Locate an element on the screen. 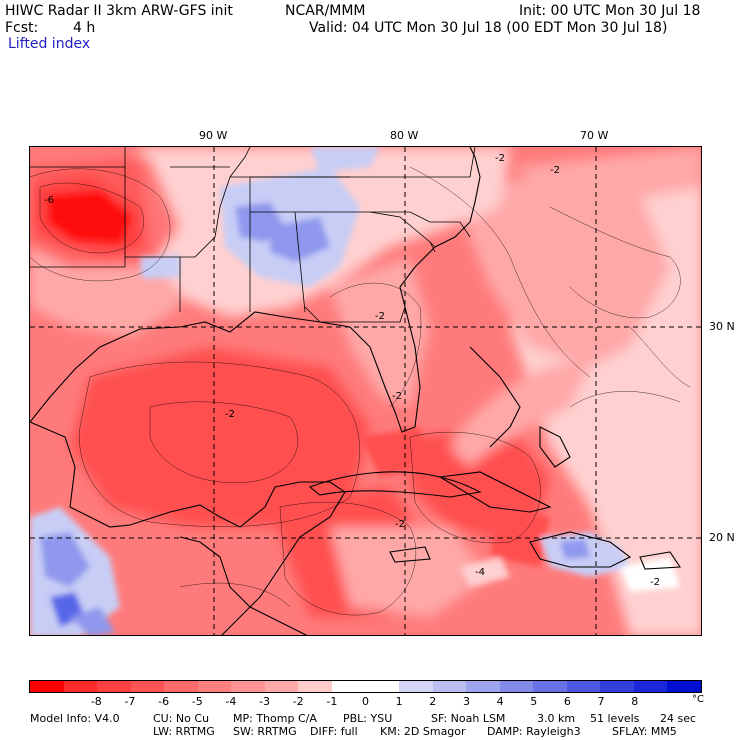 This screenshot has width=740, height=740. colorbar-tick-label: -3 is located at coordinates (265, 701).